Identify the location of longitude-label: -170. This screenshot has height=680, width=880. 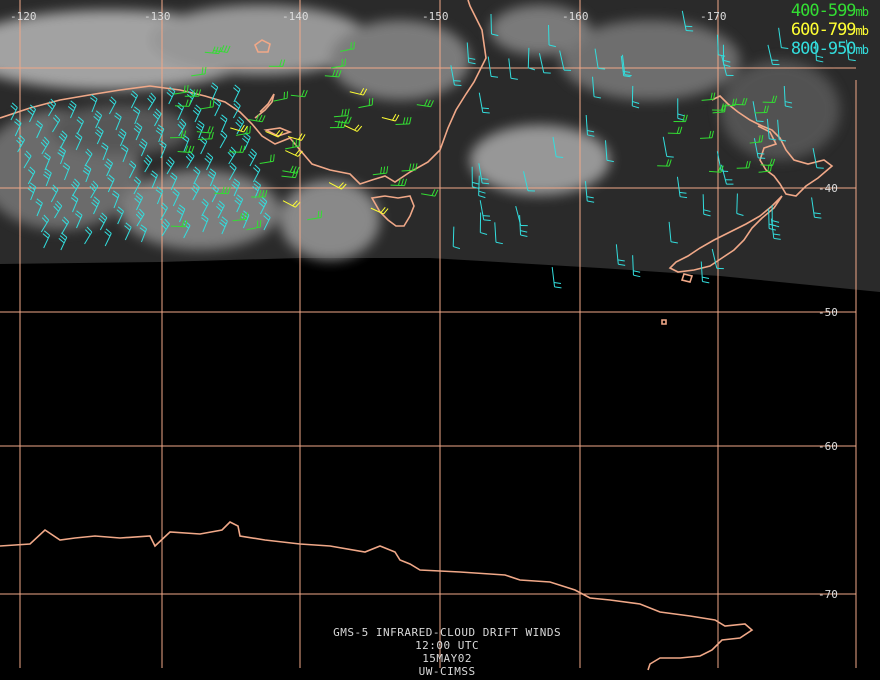
(713, 16).